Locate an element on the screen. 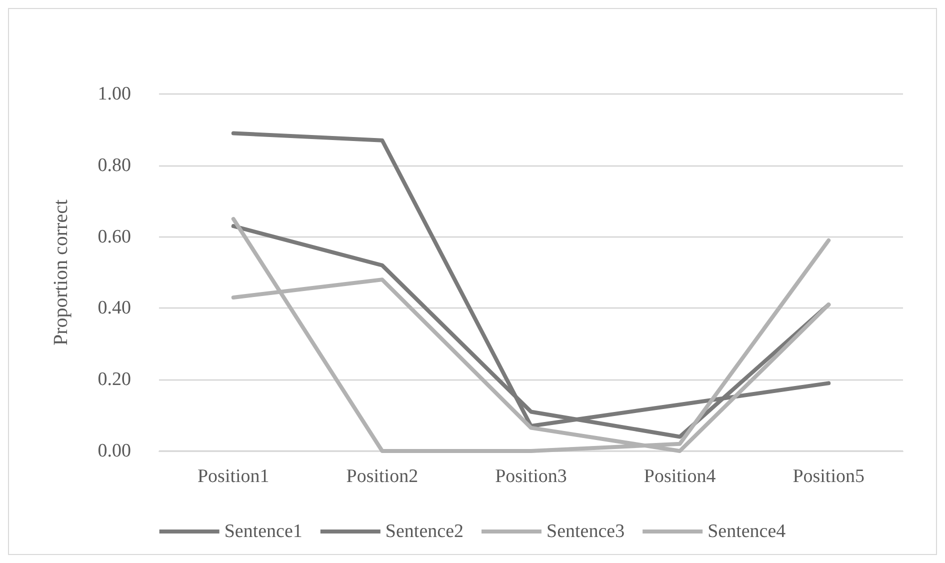 This screenshot has height=563, width=945. x-tick-label: Position3 is located at coordinates (531, 476).